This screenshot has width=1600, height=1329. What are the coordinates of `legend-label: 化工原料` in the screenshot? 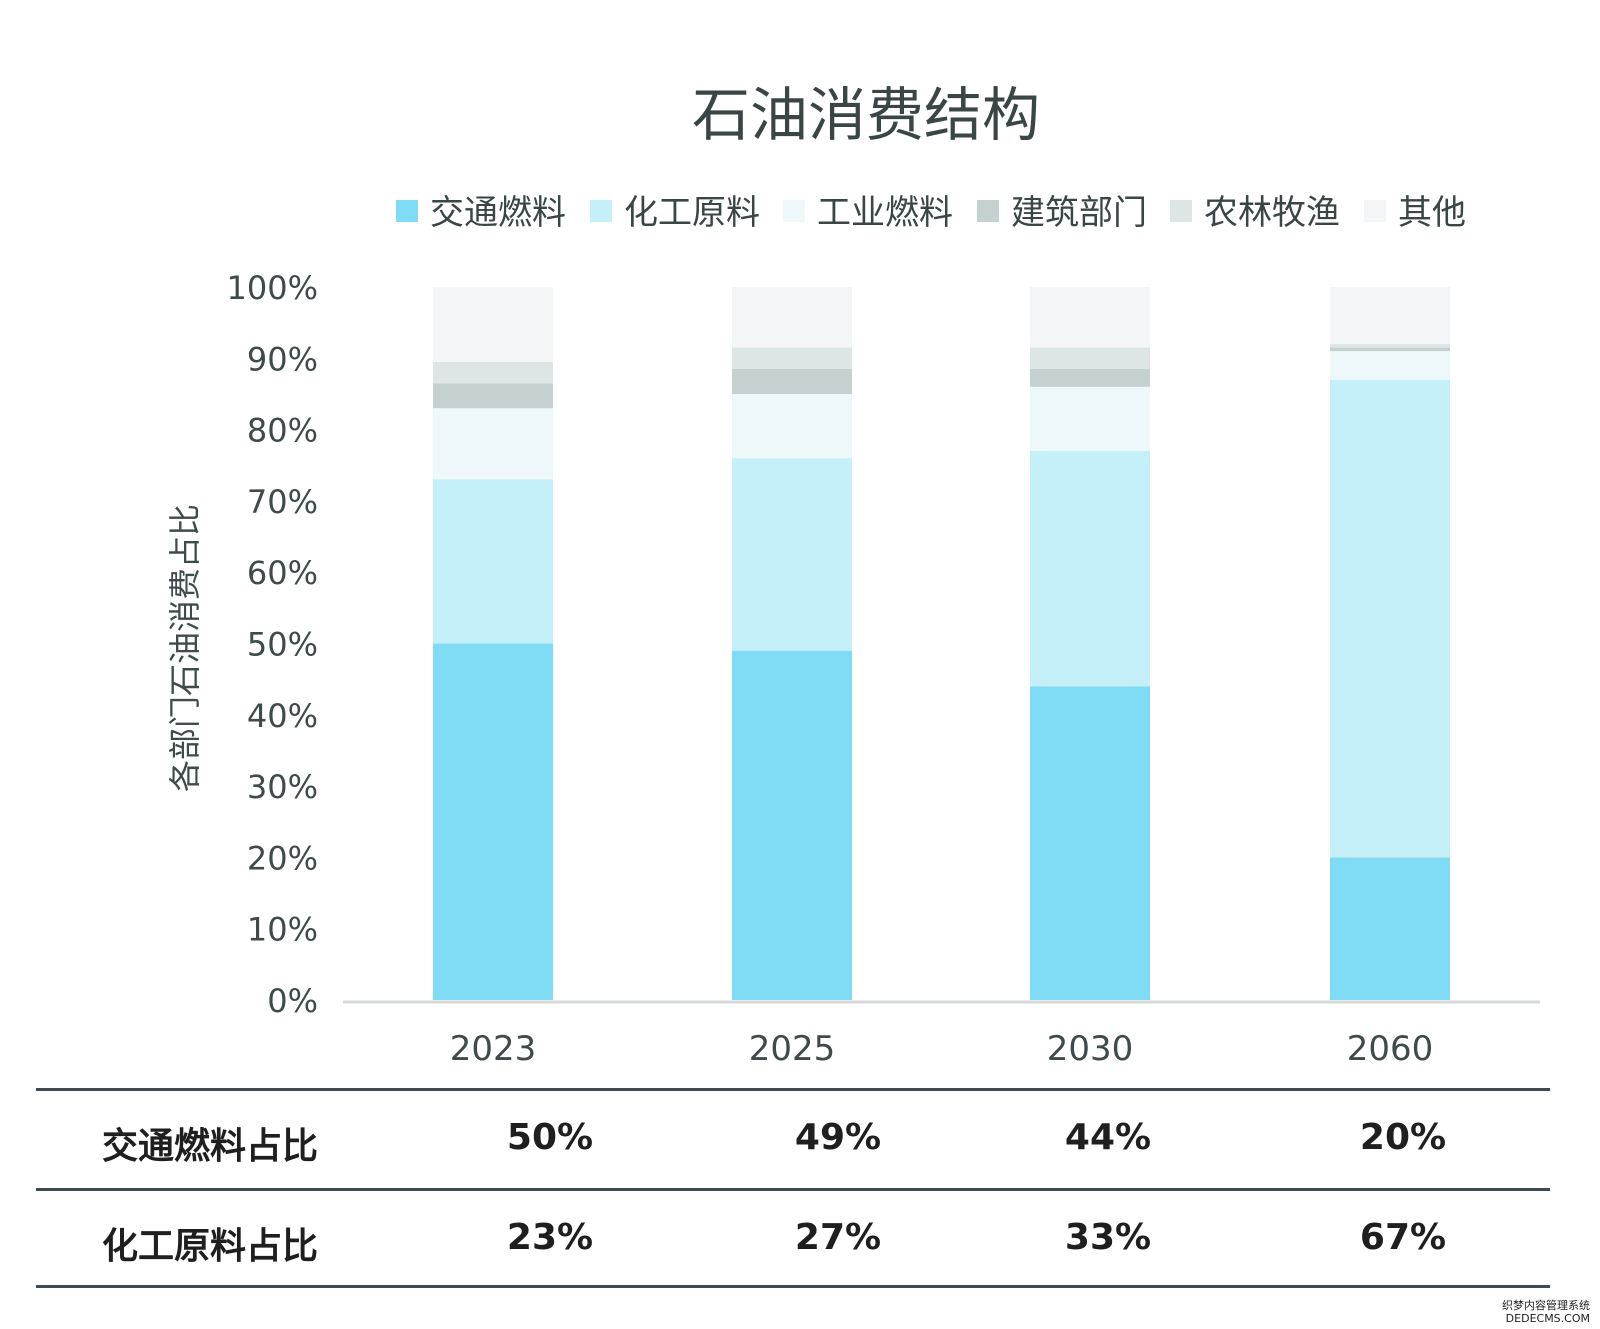 It's located at (692, 213).